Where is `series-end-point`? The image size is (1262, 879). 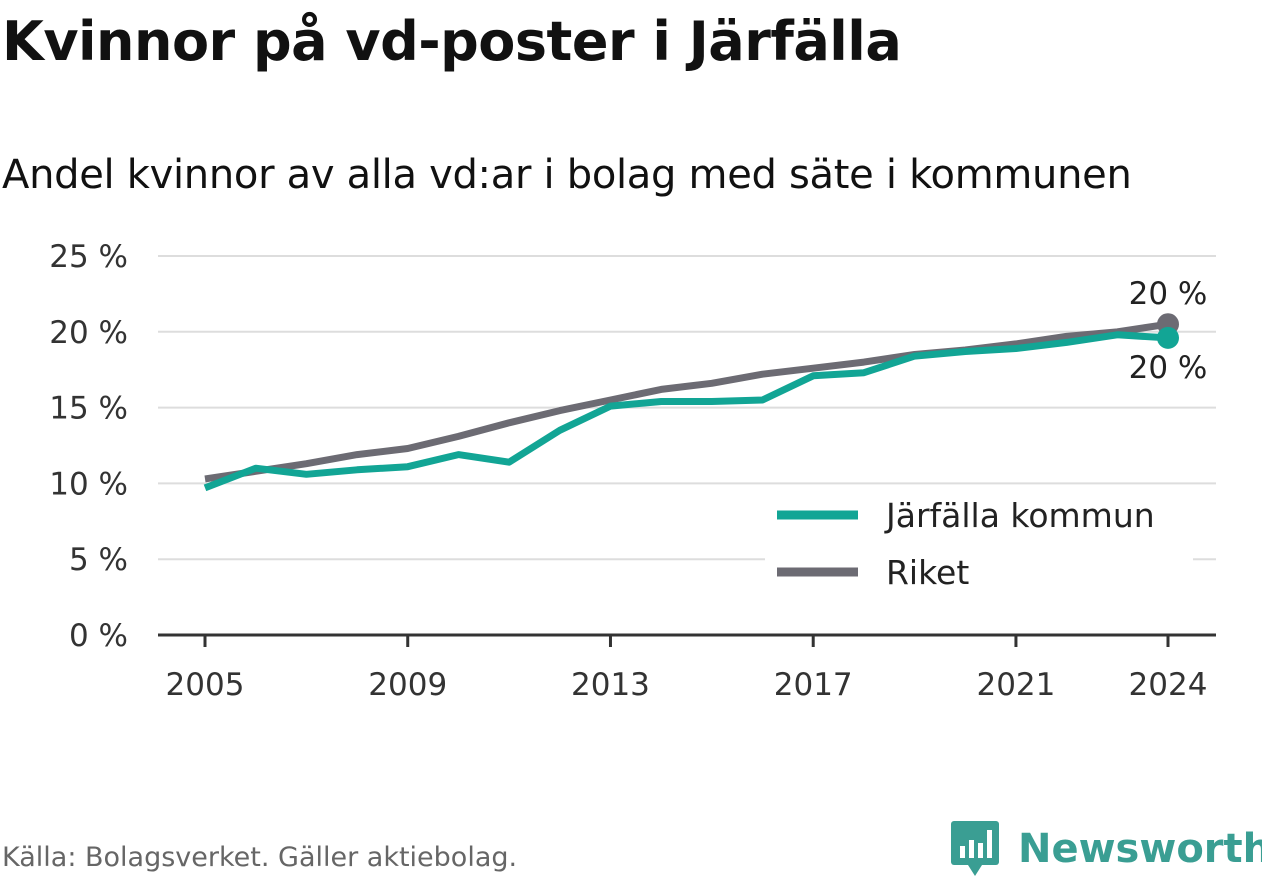 series-end-point is located at coordinates (1168, 337).